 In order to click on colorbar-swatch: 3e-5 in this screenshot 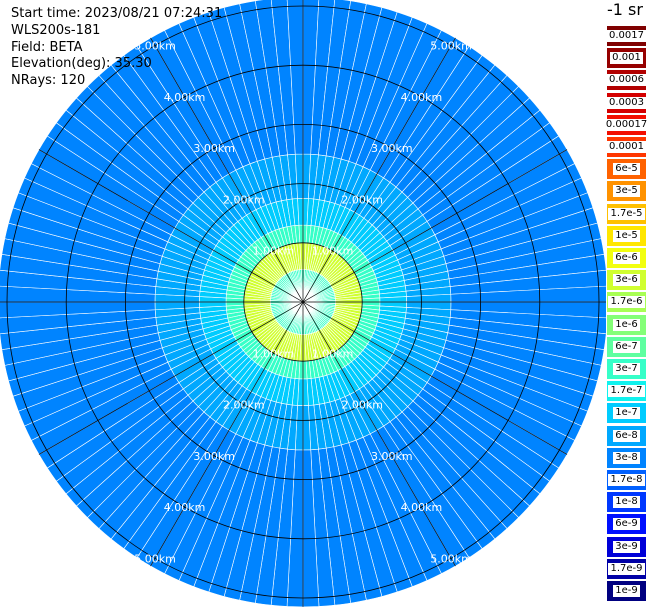, I will do `click(626, 191)`.